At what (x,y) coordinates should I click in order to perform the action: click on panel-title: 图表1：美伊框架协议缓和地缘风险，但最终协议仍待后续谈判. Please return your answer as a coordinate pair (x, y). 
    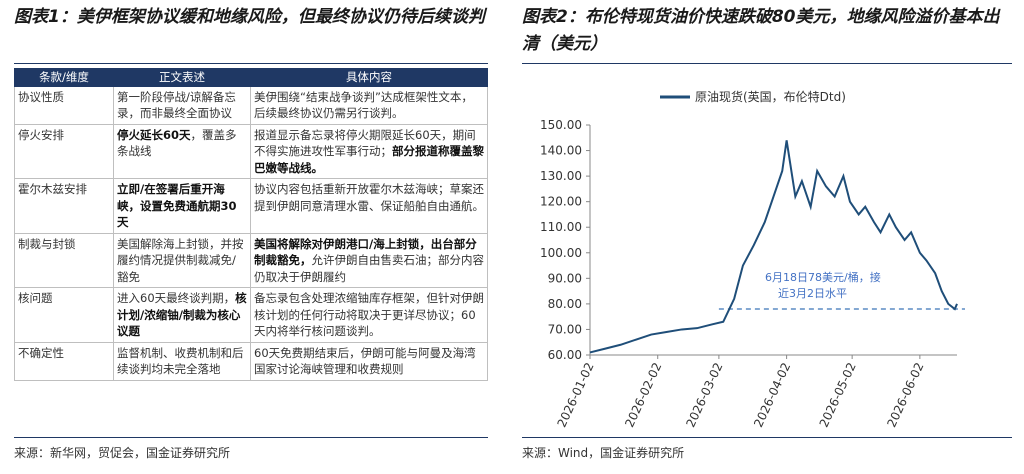
    Looking at the image, I should click on (249, 17).